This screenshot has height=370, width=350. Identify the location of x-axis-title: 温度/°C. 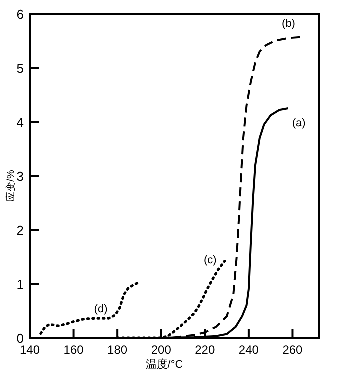
(165, 364).